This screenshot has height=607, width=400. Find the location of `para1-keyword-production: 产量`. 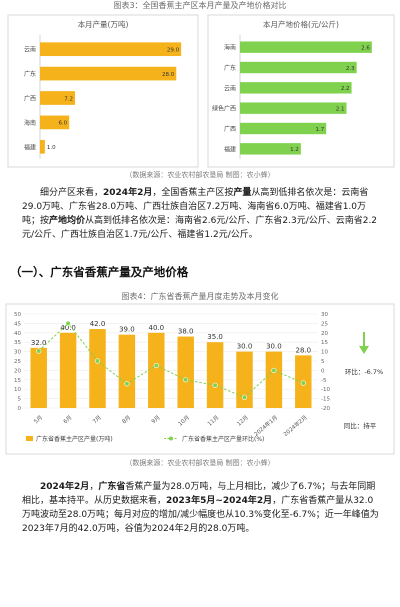

para1-keyword-production: 产量 is located at coordinates (242, 193).